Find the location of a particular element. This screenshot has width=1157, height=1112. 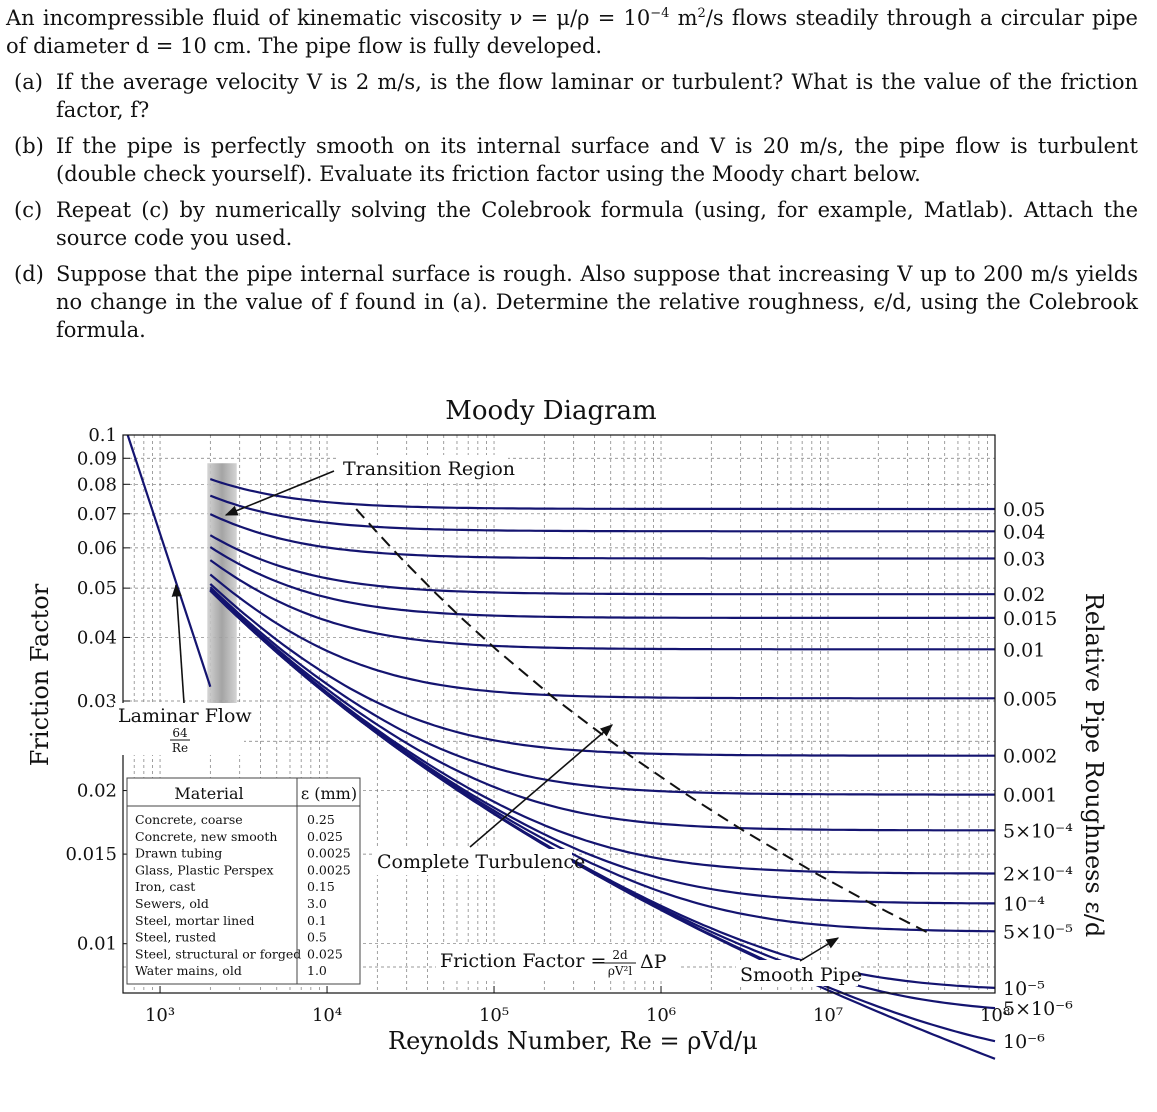

y-tick-label: 0.04 is located at coordinates (97, 637).